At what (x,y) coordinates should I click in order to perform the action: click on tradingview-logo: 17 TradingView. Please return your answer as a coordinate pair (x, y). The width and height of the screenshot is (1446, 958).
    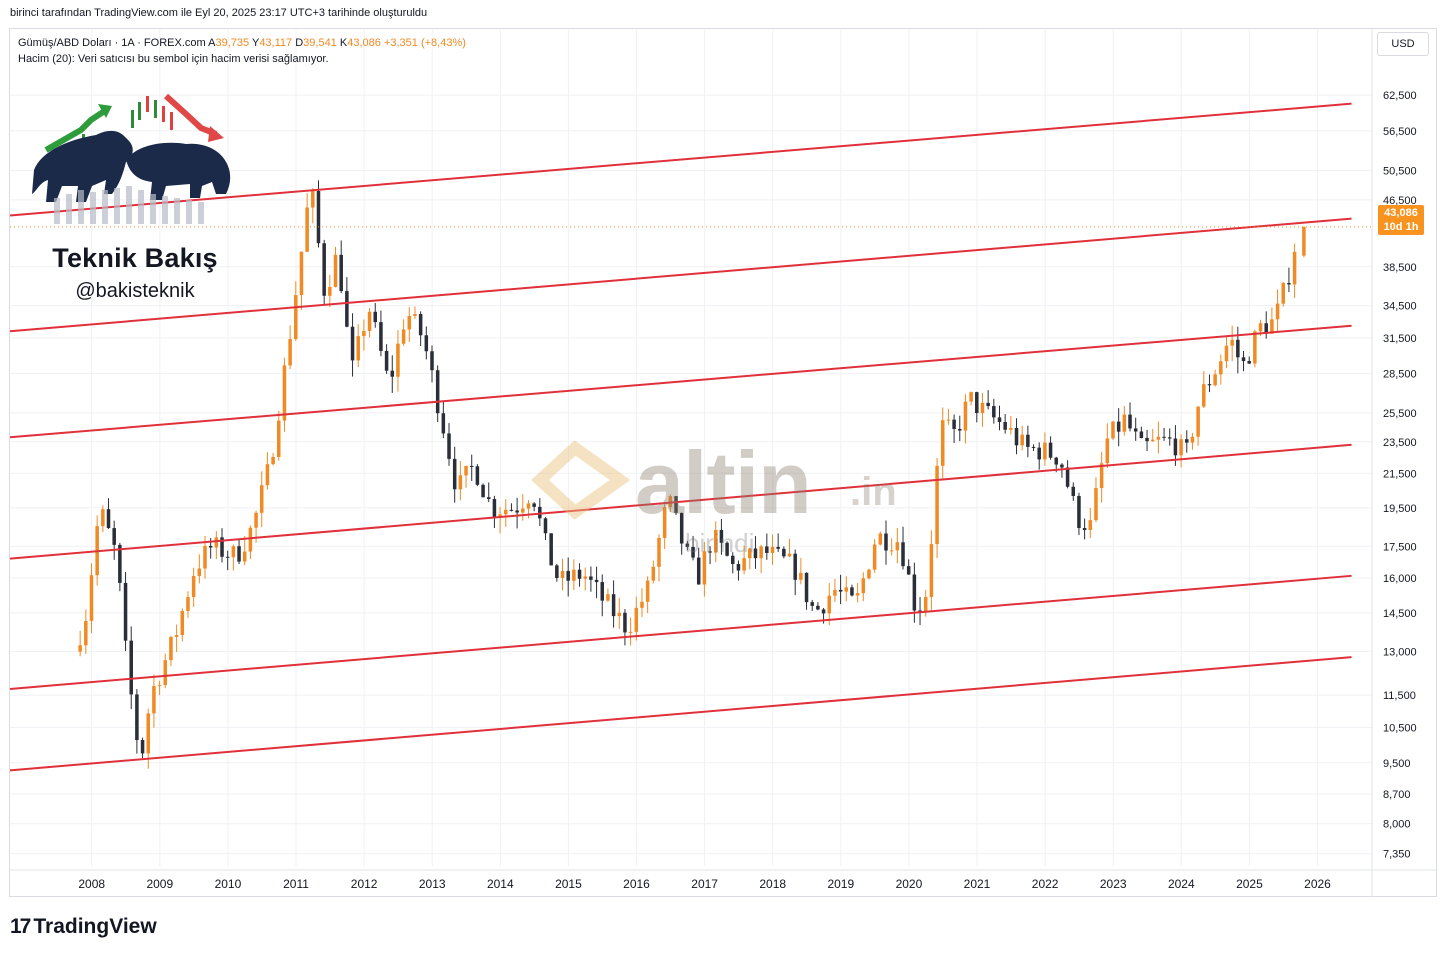
    Looking at the image, I should click on (83, 927).